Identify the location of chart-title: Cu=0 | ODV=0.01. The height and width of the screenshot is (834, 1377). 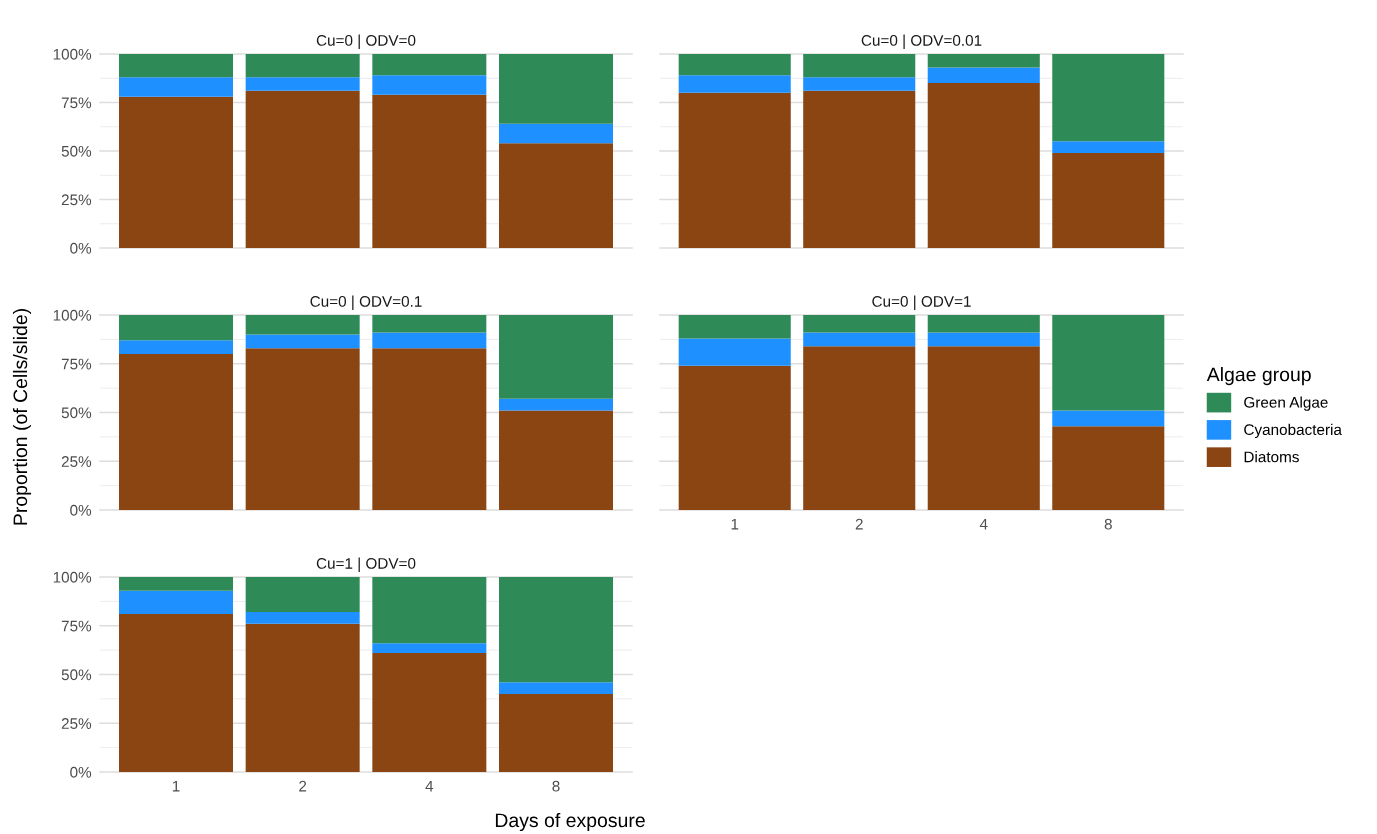
(921, 41).